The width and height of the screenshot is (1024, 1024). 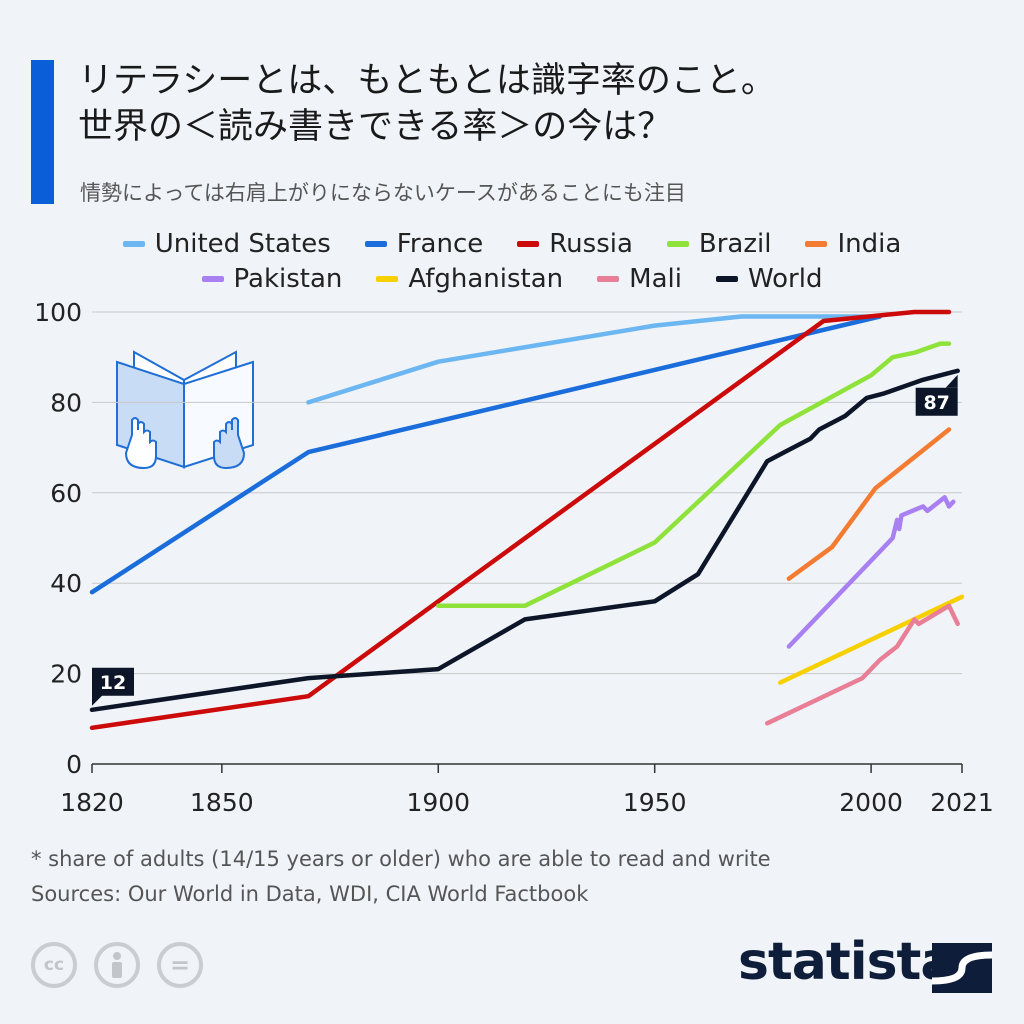 I want to click on legend-row-2: Pakistan Afghanistan Mali World, so click(x=512, y=279).